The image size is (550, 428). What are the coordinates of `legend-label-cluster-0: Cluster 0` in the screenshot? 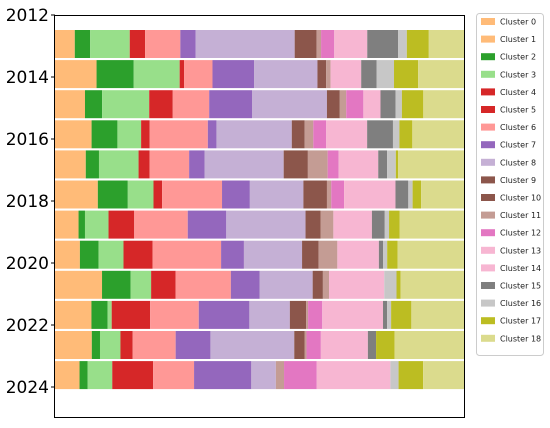 It's located at (518, 22).